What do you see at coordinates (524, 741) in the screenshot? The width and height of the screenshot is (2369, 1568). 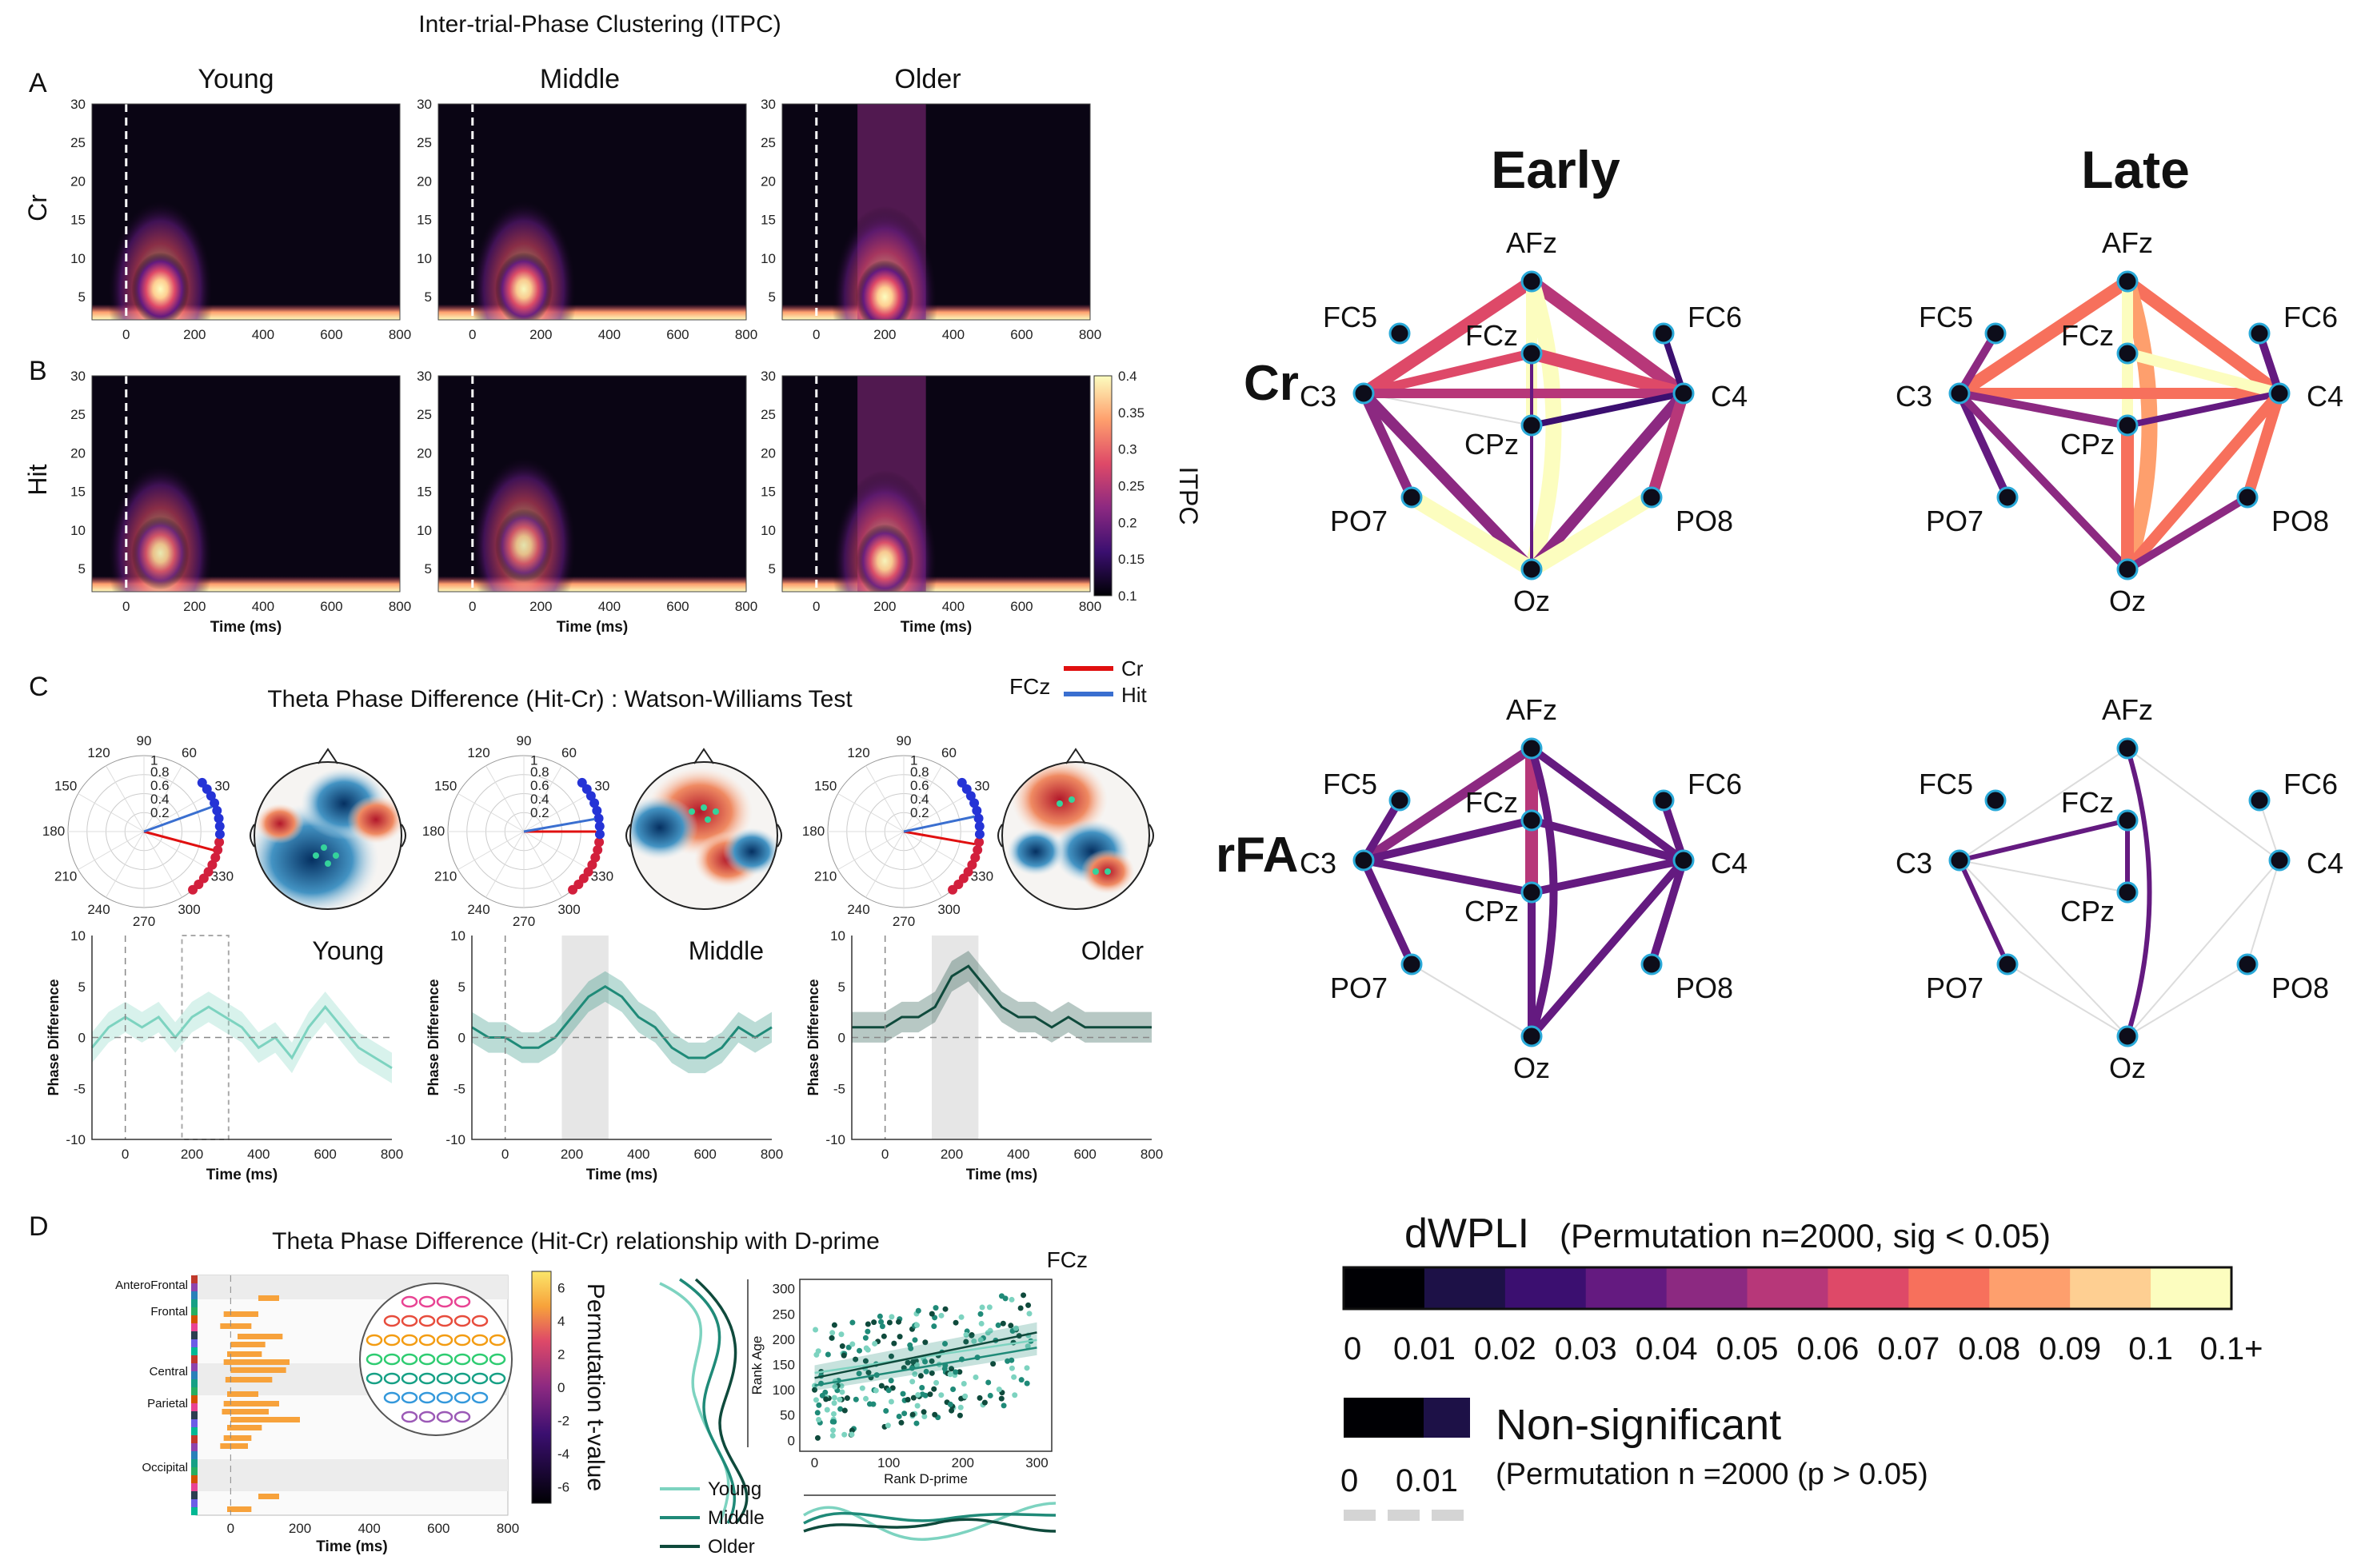 I see `polar-angle-label: 90` at bounding box center [524, 741].